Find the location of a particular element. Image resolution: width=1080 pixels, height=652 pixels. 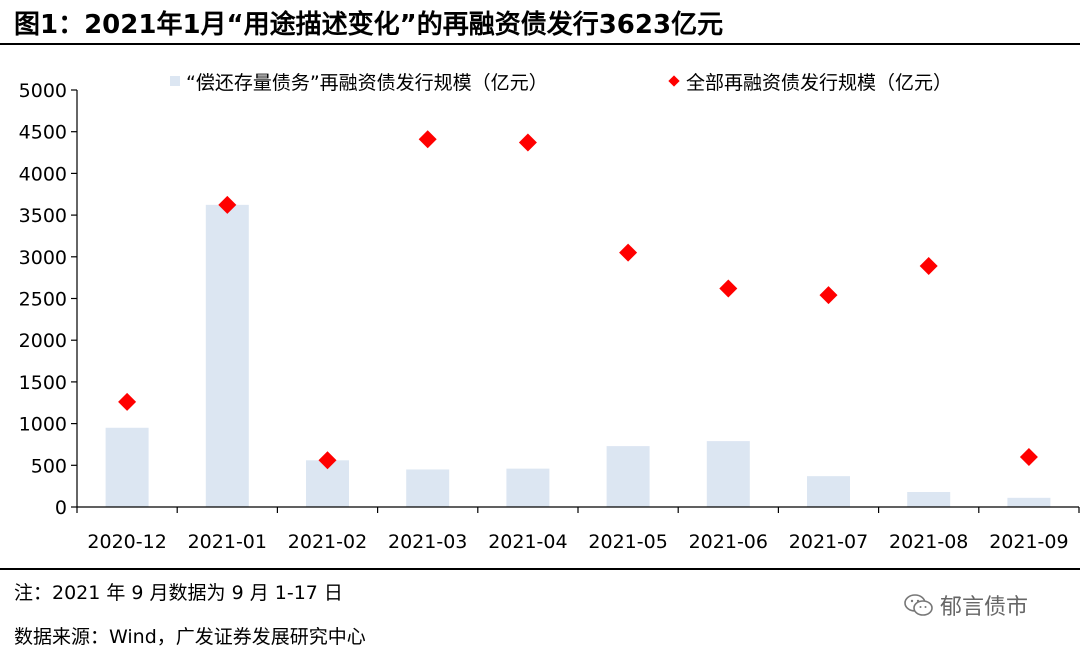

y-tick-label: 0 is located at coordinates (61, 508).